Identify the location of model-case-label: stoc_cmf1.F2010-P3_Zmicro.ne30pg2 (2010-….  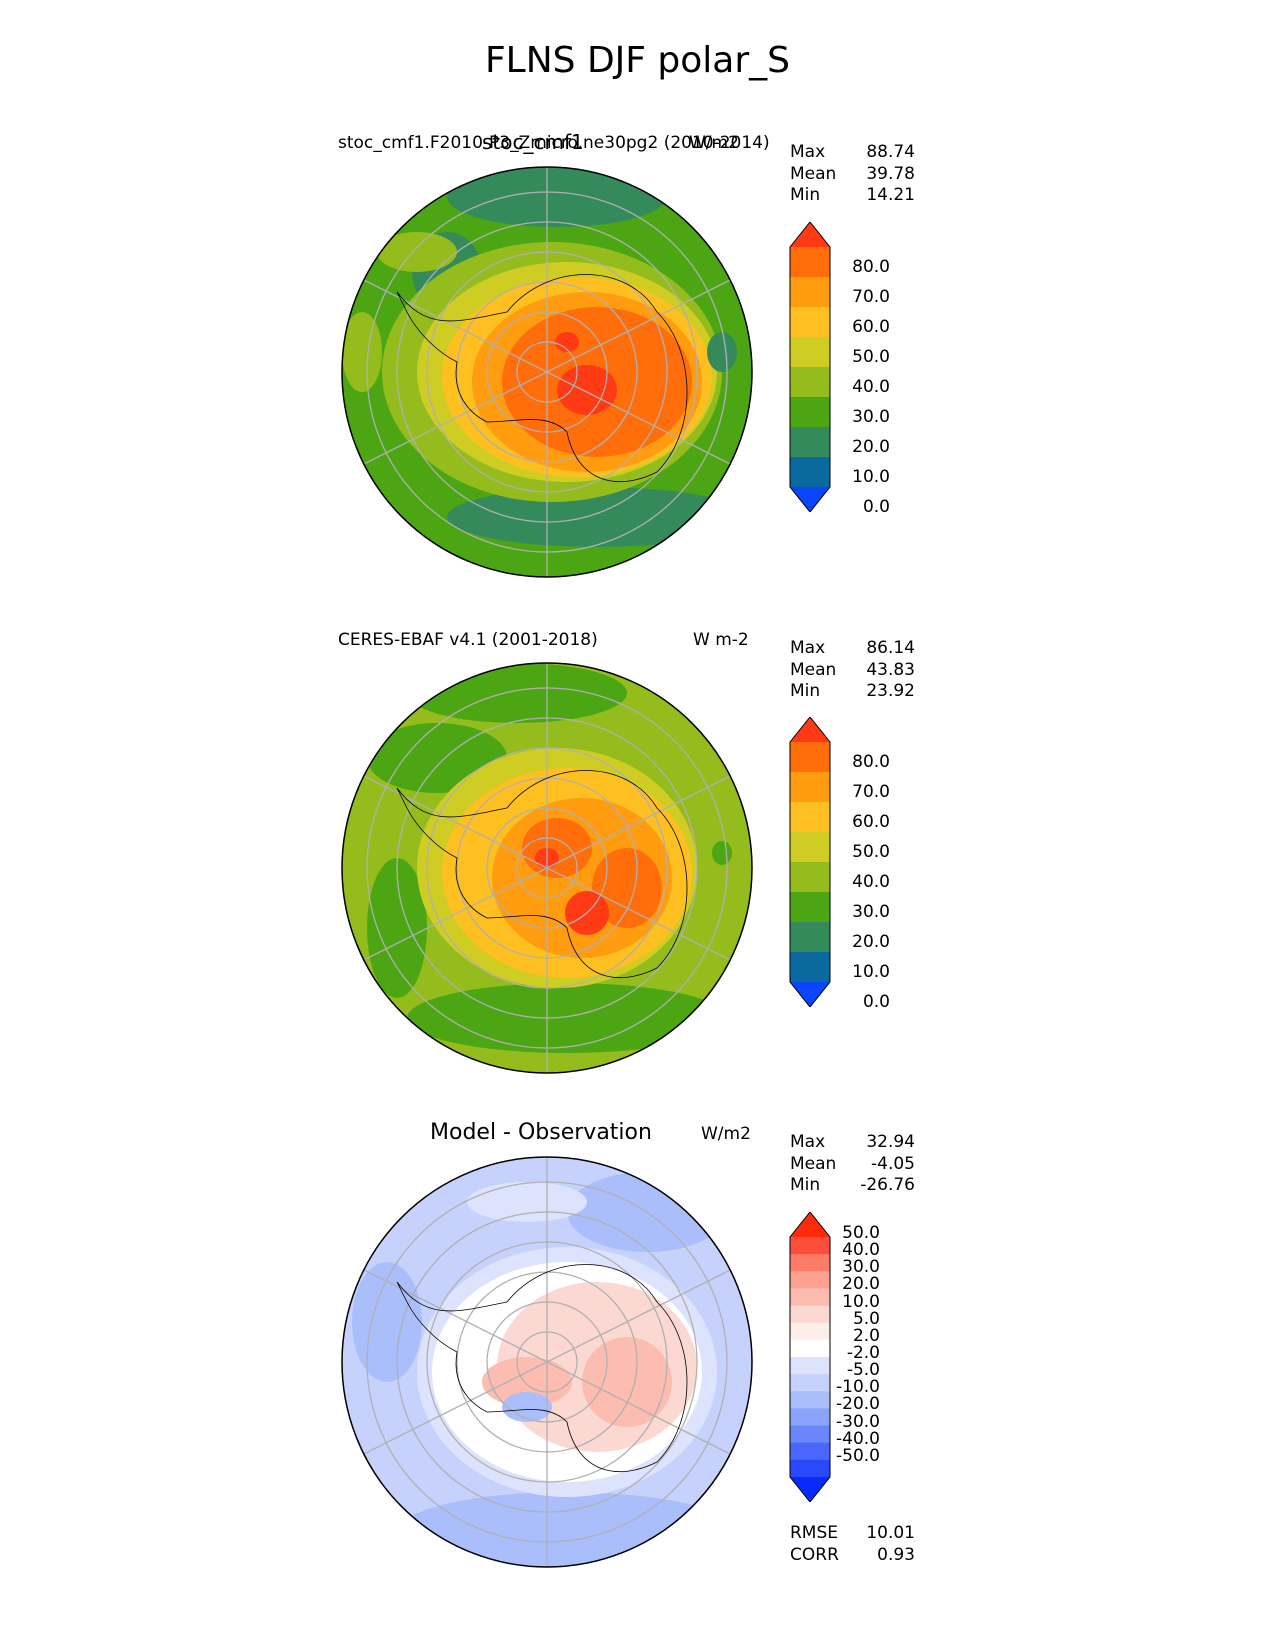
(554, 143).